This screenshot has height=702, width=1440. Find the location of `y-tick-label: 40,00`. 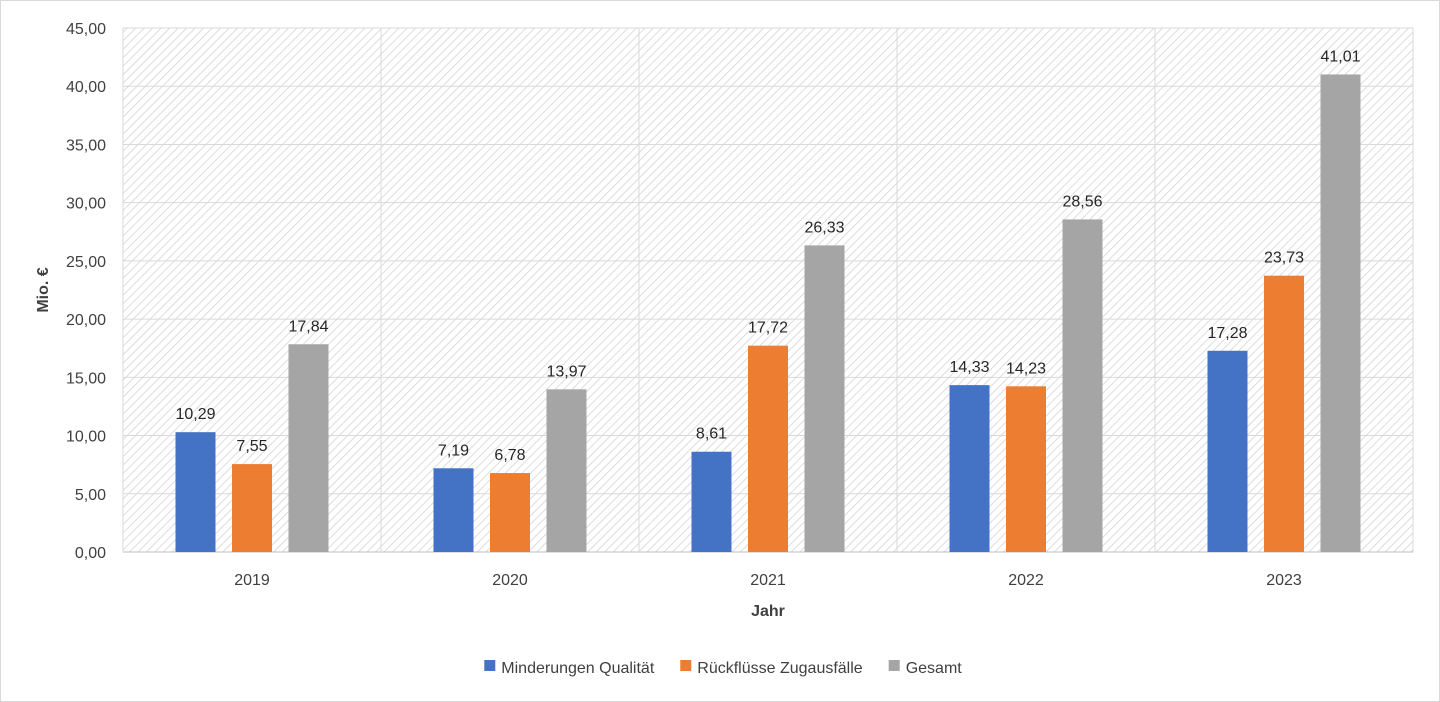

y-tick-label: 40,00 is located at coordinates (86, 87).